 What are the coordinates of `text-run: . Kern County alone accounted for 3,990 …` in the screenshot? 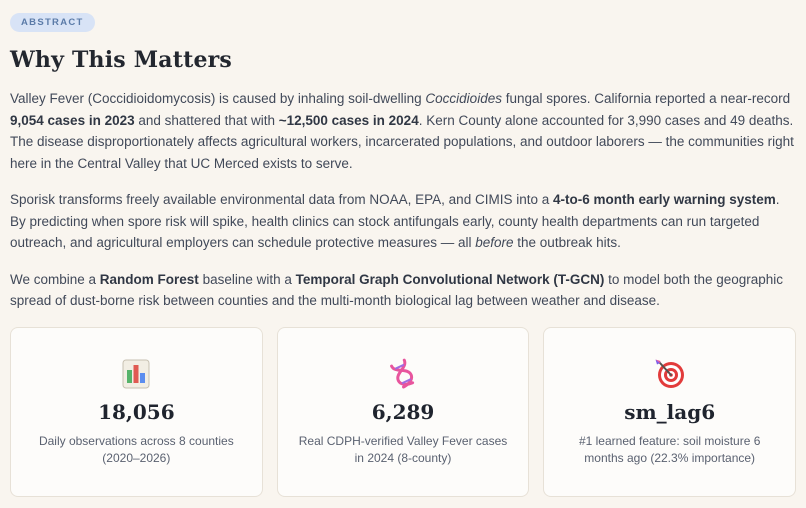 It's located at (402, 141).